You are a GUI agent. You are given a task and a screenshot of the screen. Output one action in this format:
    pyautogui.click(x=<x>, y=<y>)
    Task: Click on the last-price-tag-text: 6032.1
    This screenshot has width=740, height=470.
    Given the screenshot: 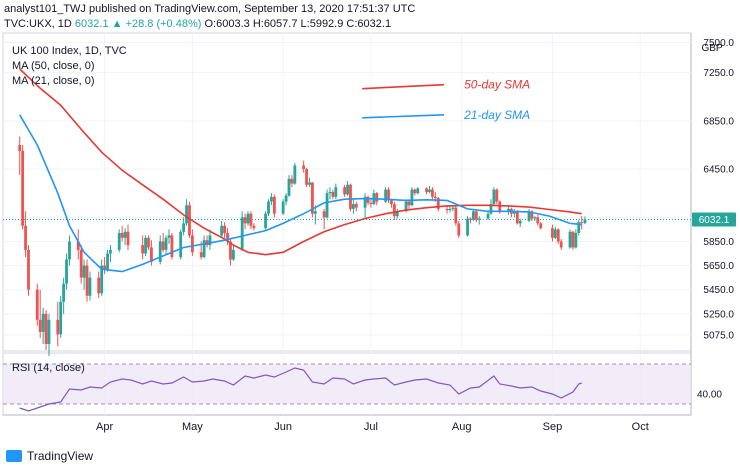 What is the action you would take?
    pyautogui.click(x=714, y=220)
    